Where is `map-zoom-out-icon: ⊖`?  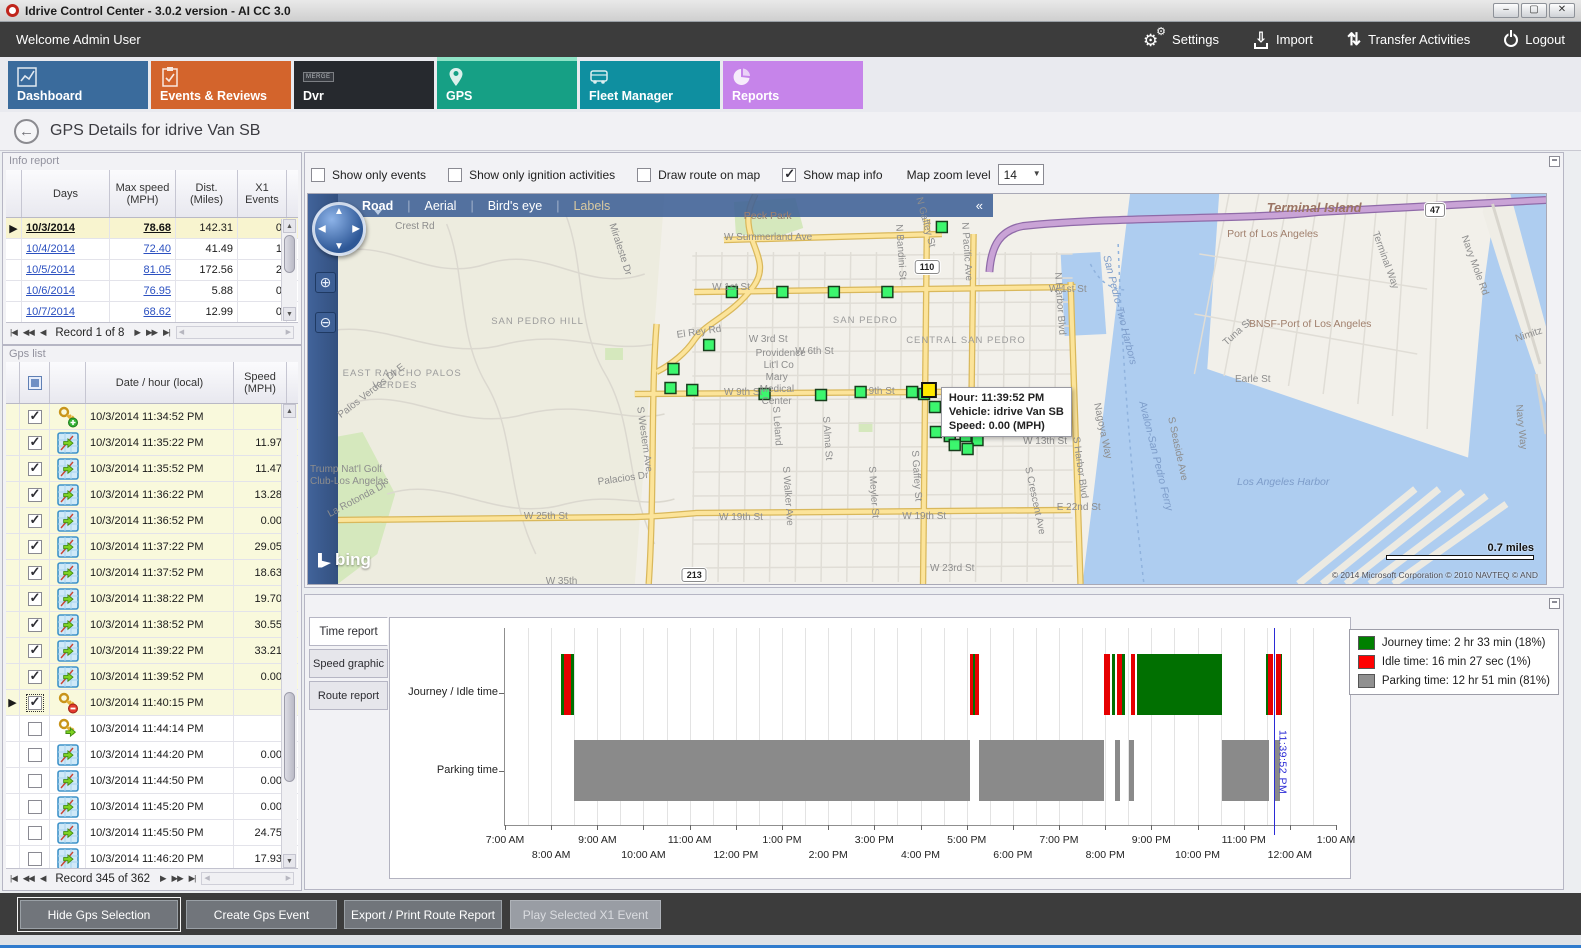 map-zoom-out-icon: ⊖ is located at coordinates (325, 322).